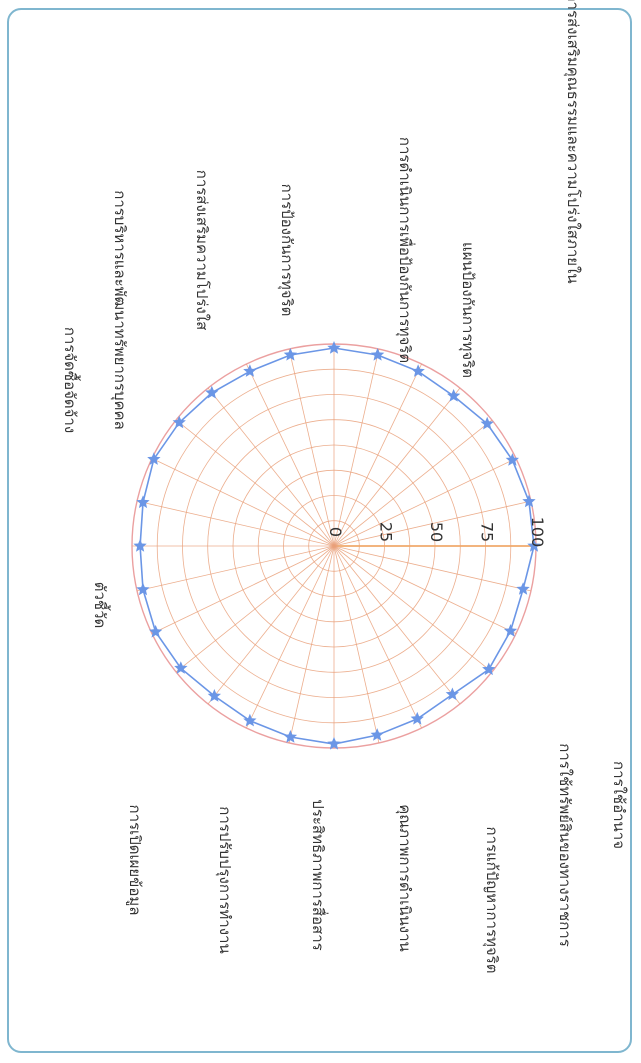 This screenshot has height=1063, width=641. I want to click on category-label: การเปิดเผยข้อมูล, so click(135, 860).